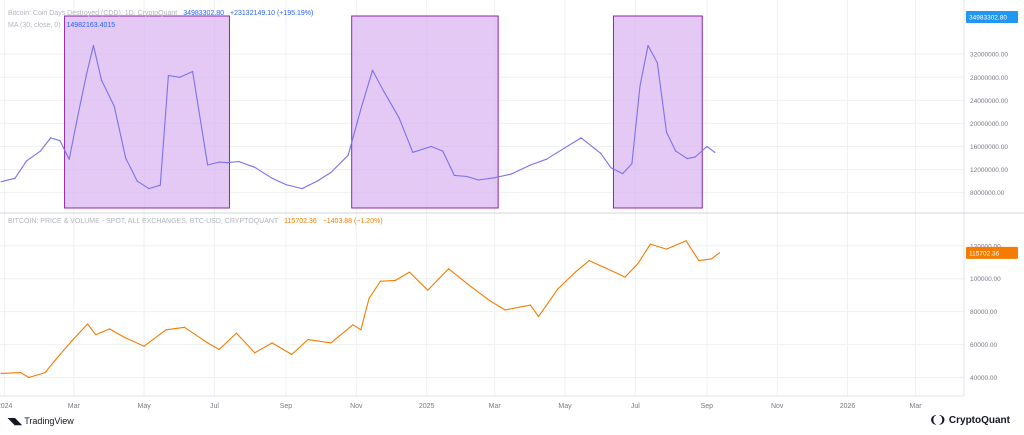 This screenshot has height=435, width=1024. What do you see at coordinates (6, 406) in the screenshot?
I see `x-tick-label: 2024` at bounding box center [6, 406].